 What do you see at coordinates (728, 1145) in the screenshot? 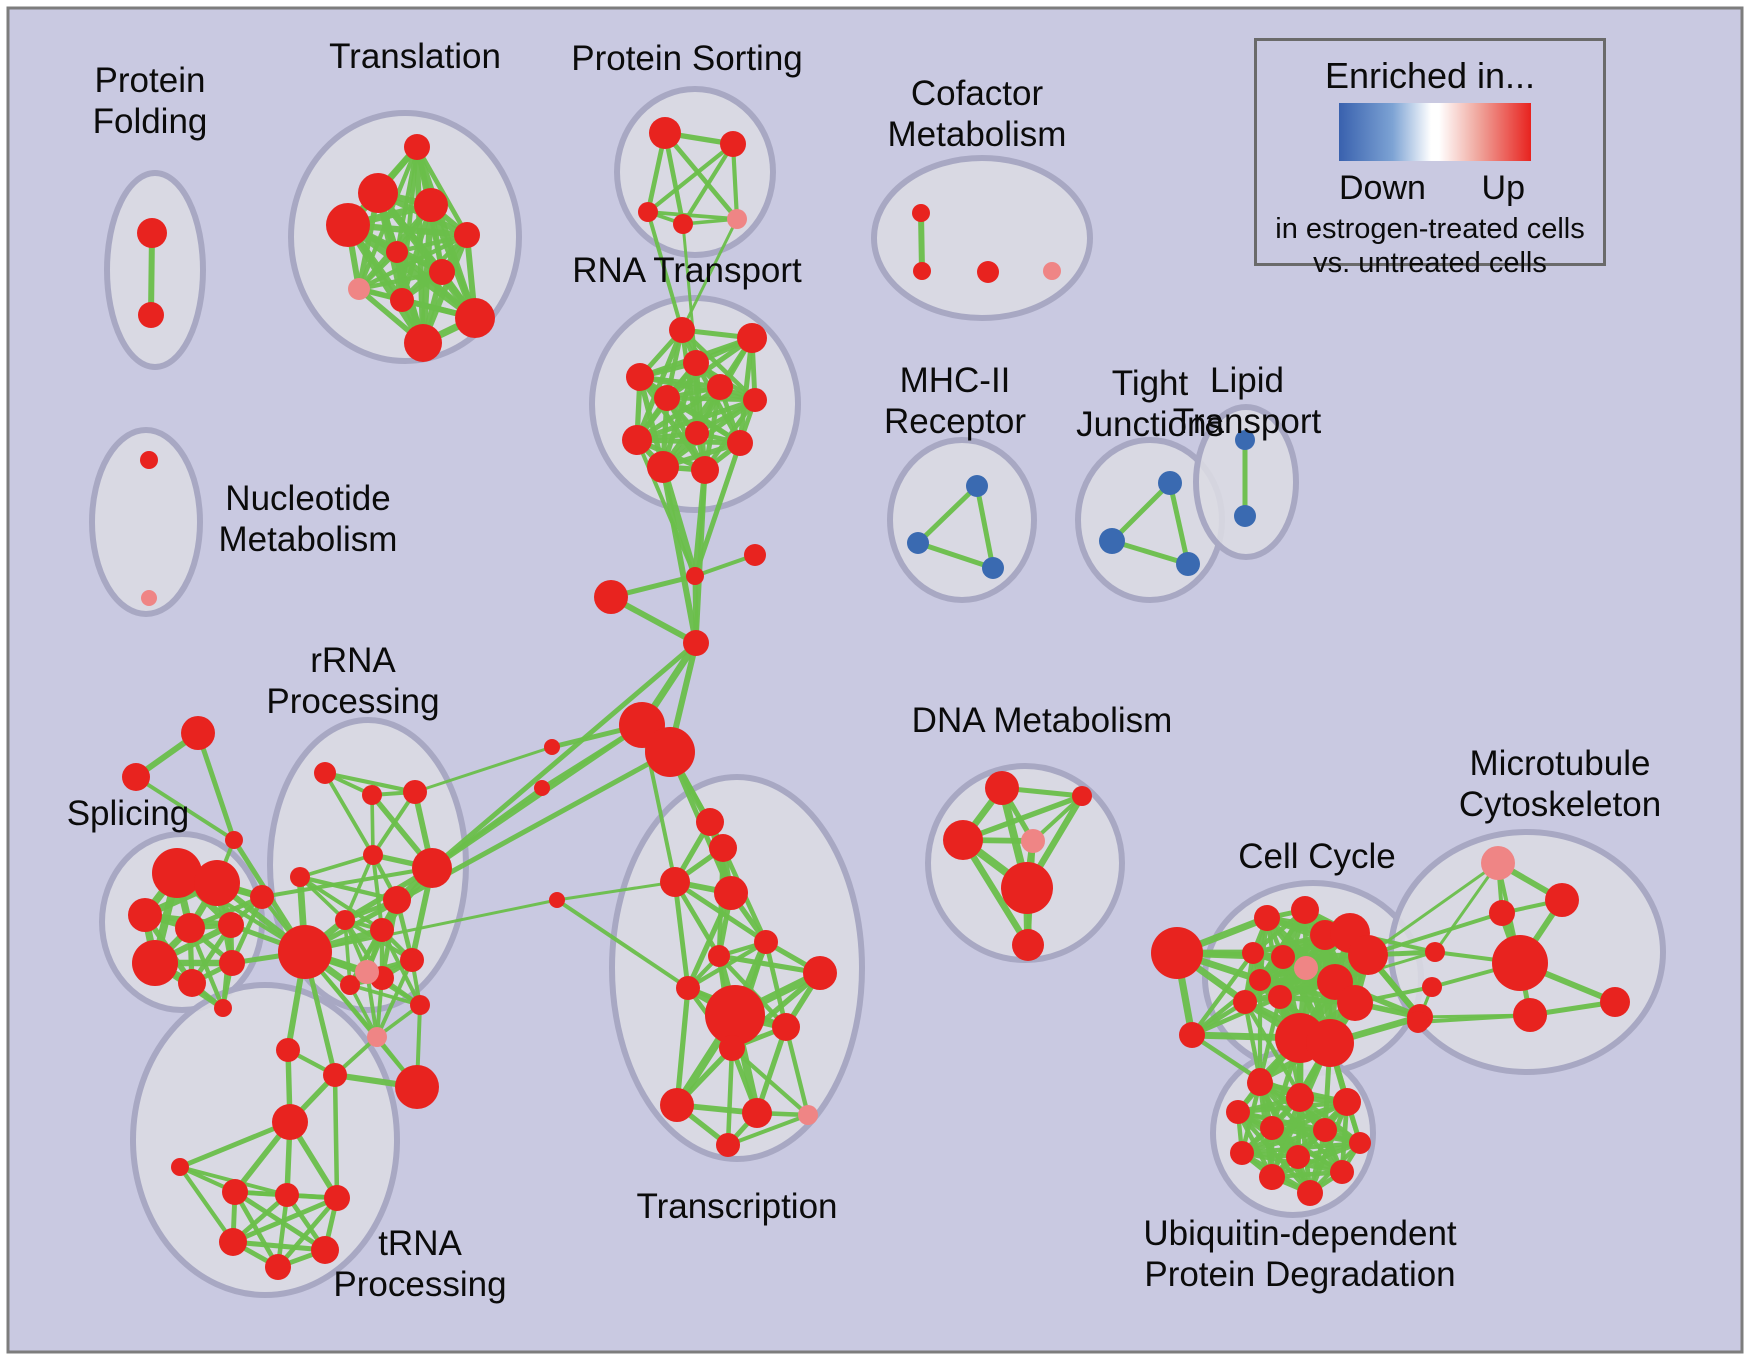
I see `gene-set-node-tx14` at bounding box center [728, 1145].